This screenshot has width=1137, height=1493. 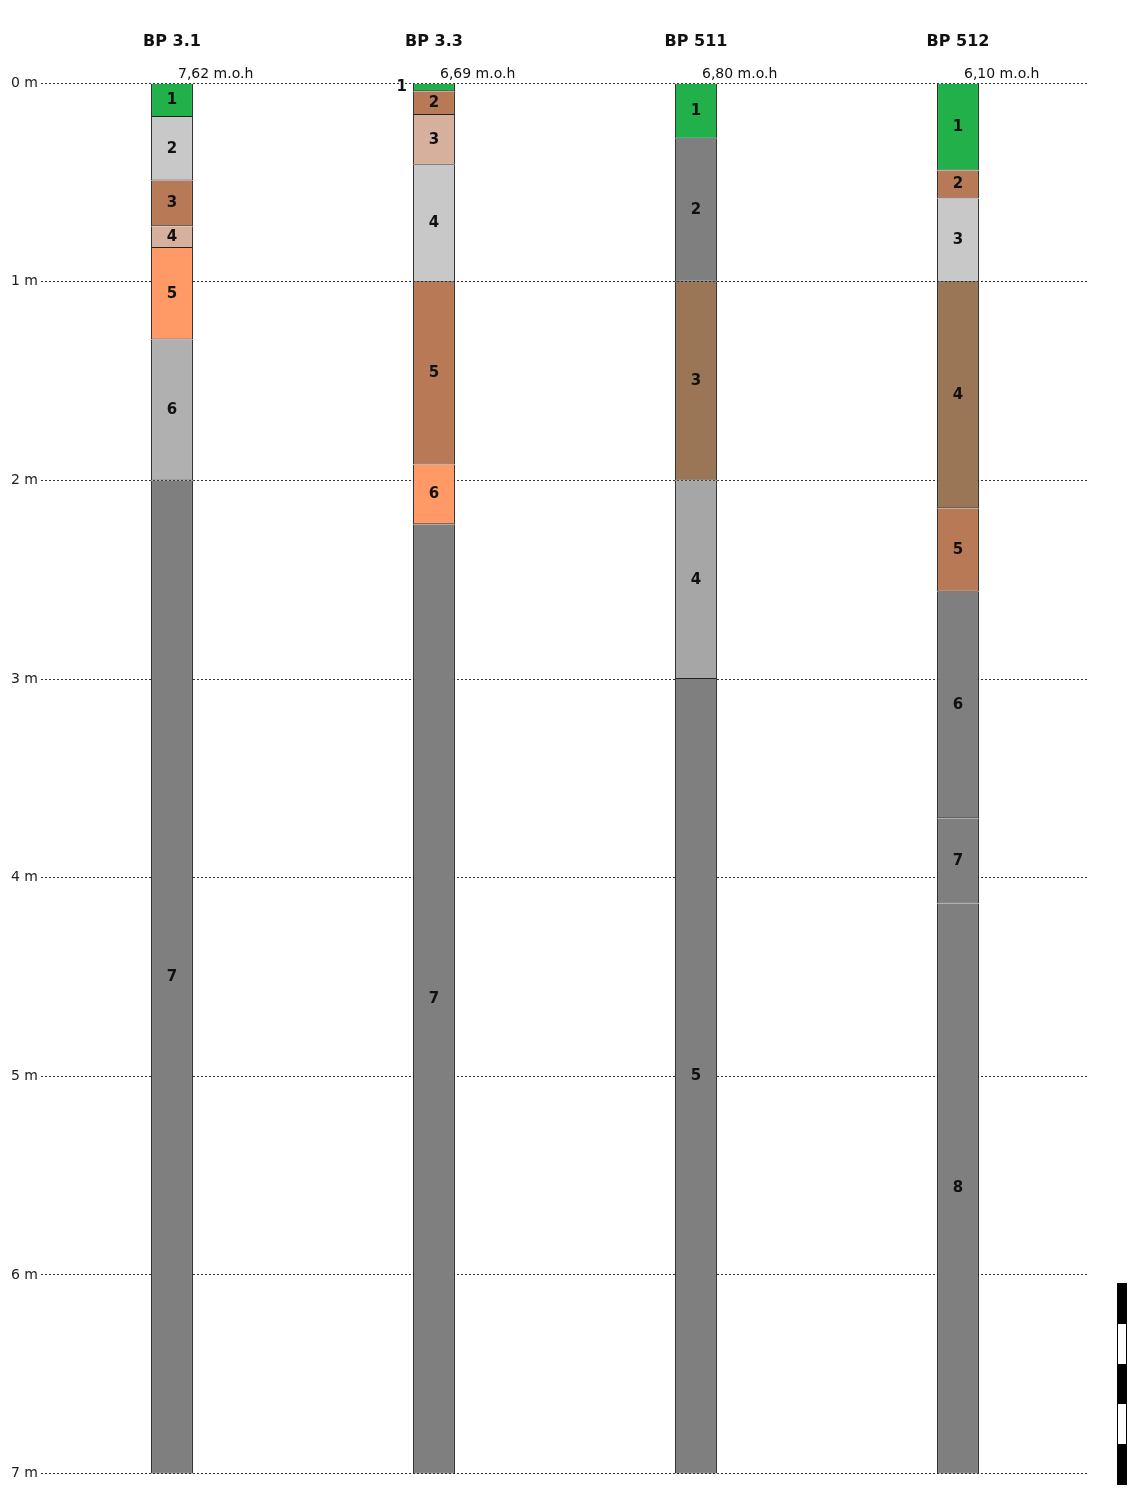 What do you see at coordinates (958, 1187) in the screenshot?
I see `series-label: 8` at bounding box center [958, 1187].